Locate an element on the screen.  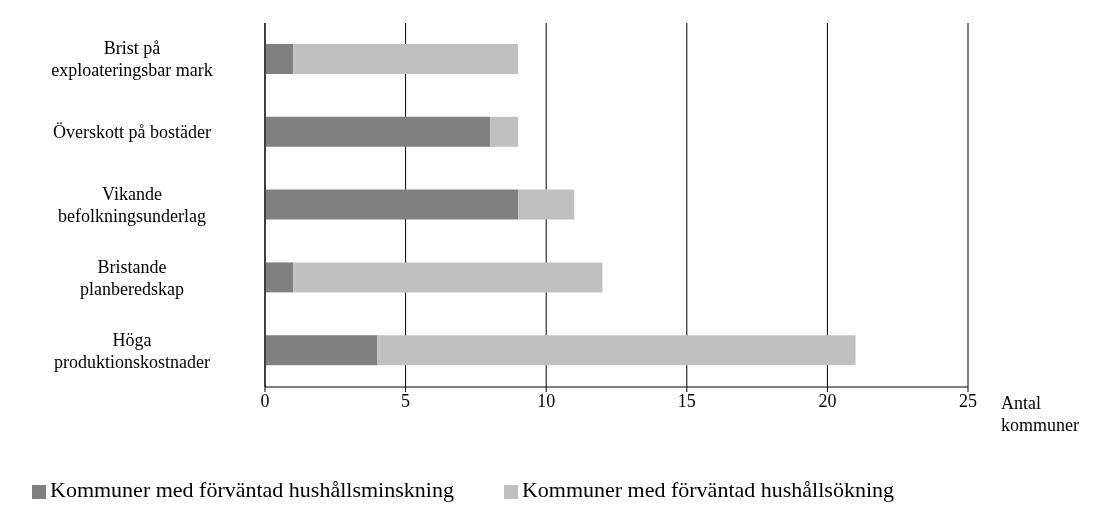
legend-label: Kommuner med förväntad hushållsminskning is located at coordinates (252, 489).